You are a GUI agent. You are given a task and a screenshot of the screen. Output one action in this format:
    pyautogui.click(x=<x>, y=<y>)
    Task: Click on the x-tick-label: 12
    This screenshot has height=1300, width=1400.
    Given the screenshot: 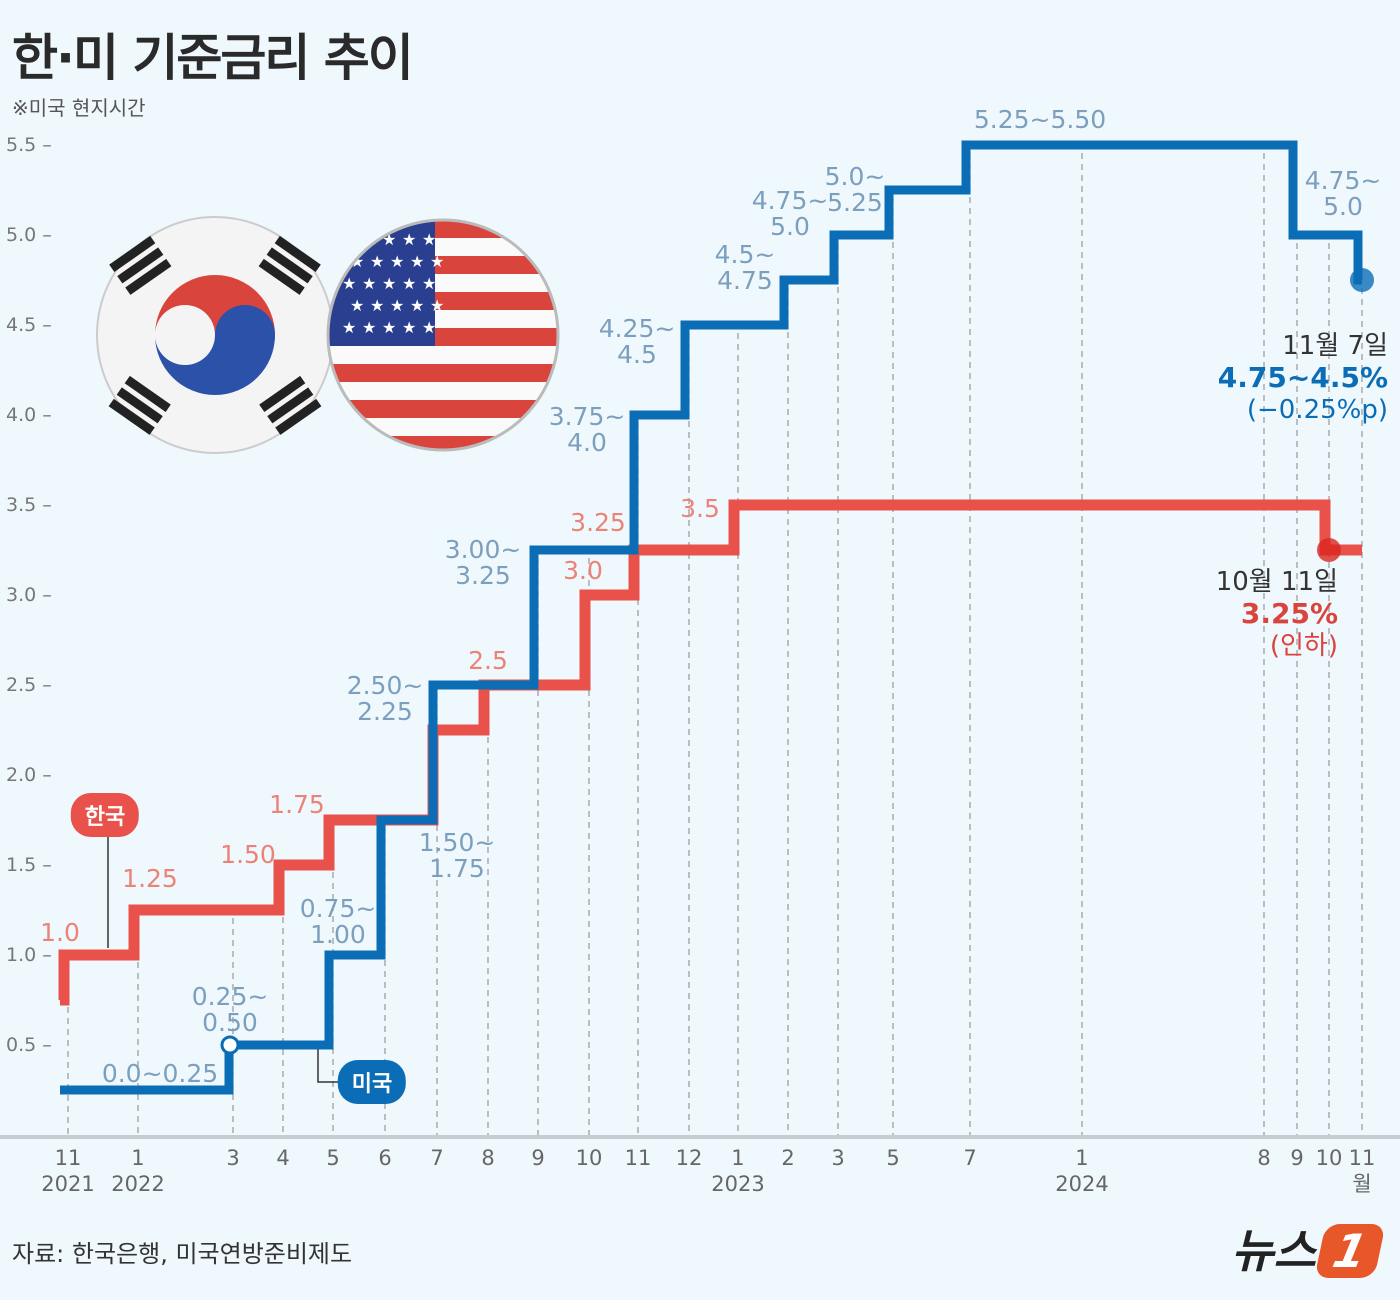 What is the action you would take?
    pyautogui.click(x=689, y=1158)
    